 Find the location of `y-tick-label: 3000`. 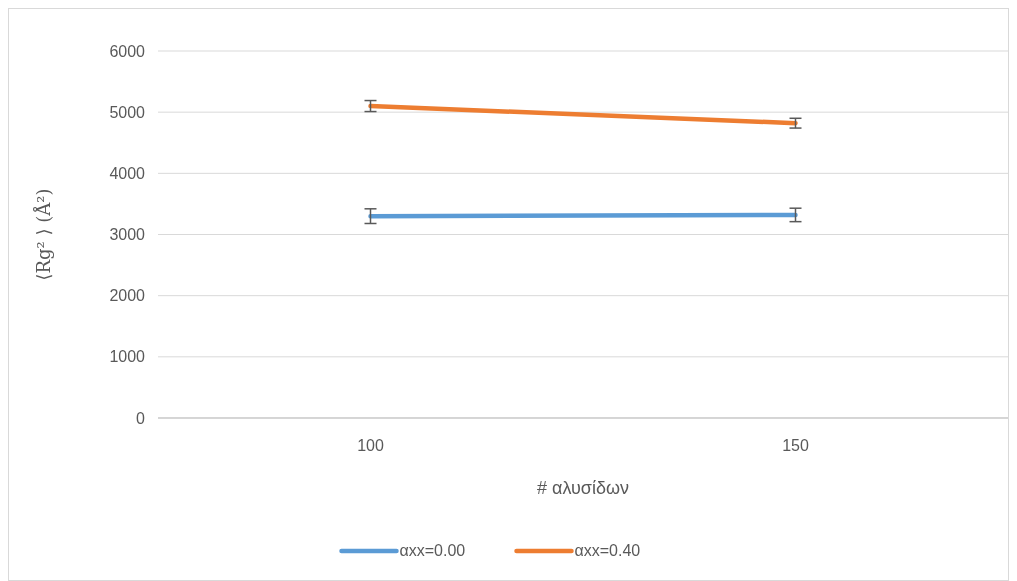

y-tick-label: 3000 is located at coordinates (127, 235).